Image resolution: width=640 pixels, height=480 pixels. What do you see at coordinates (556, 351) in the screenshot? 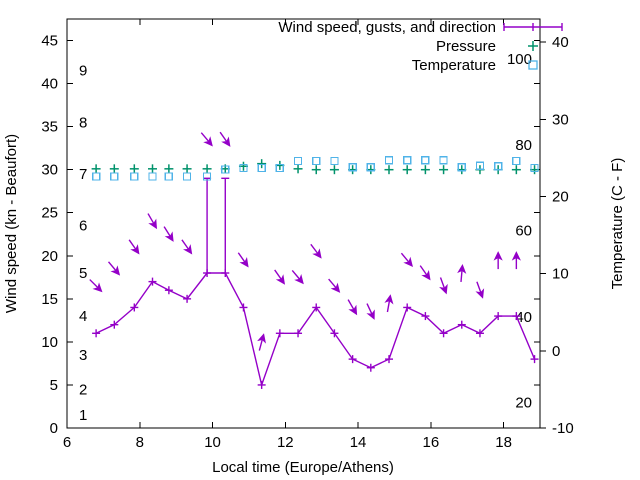
I see `y2-axis-tick-label: 0` at bounding box center [556, 351].